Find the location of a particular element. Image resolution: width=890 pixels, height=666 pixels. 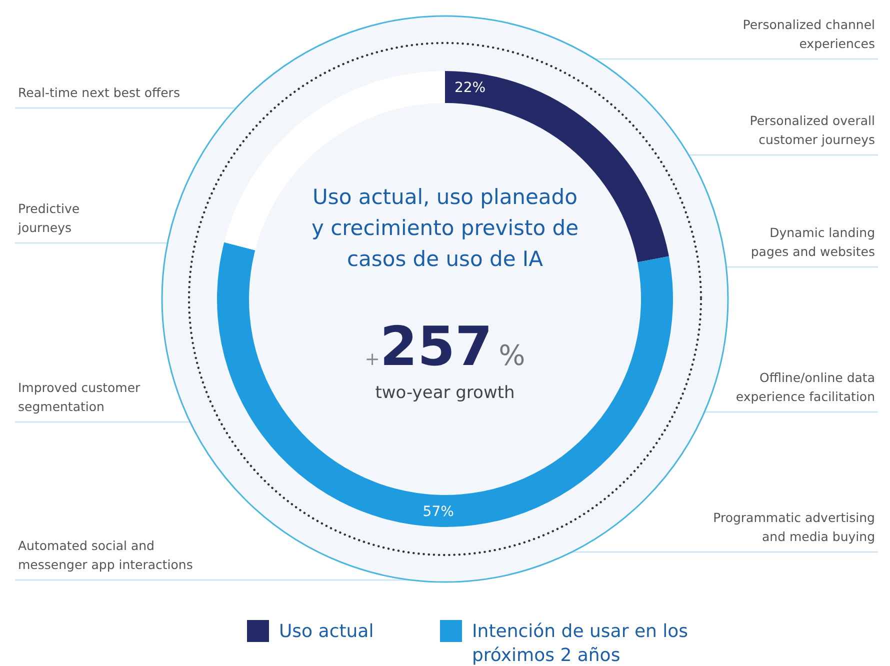

text: +257% is located at coordinates (445, 346).